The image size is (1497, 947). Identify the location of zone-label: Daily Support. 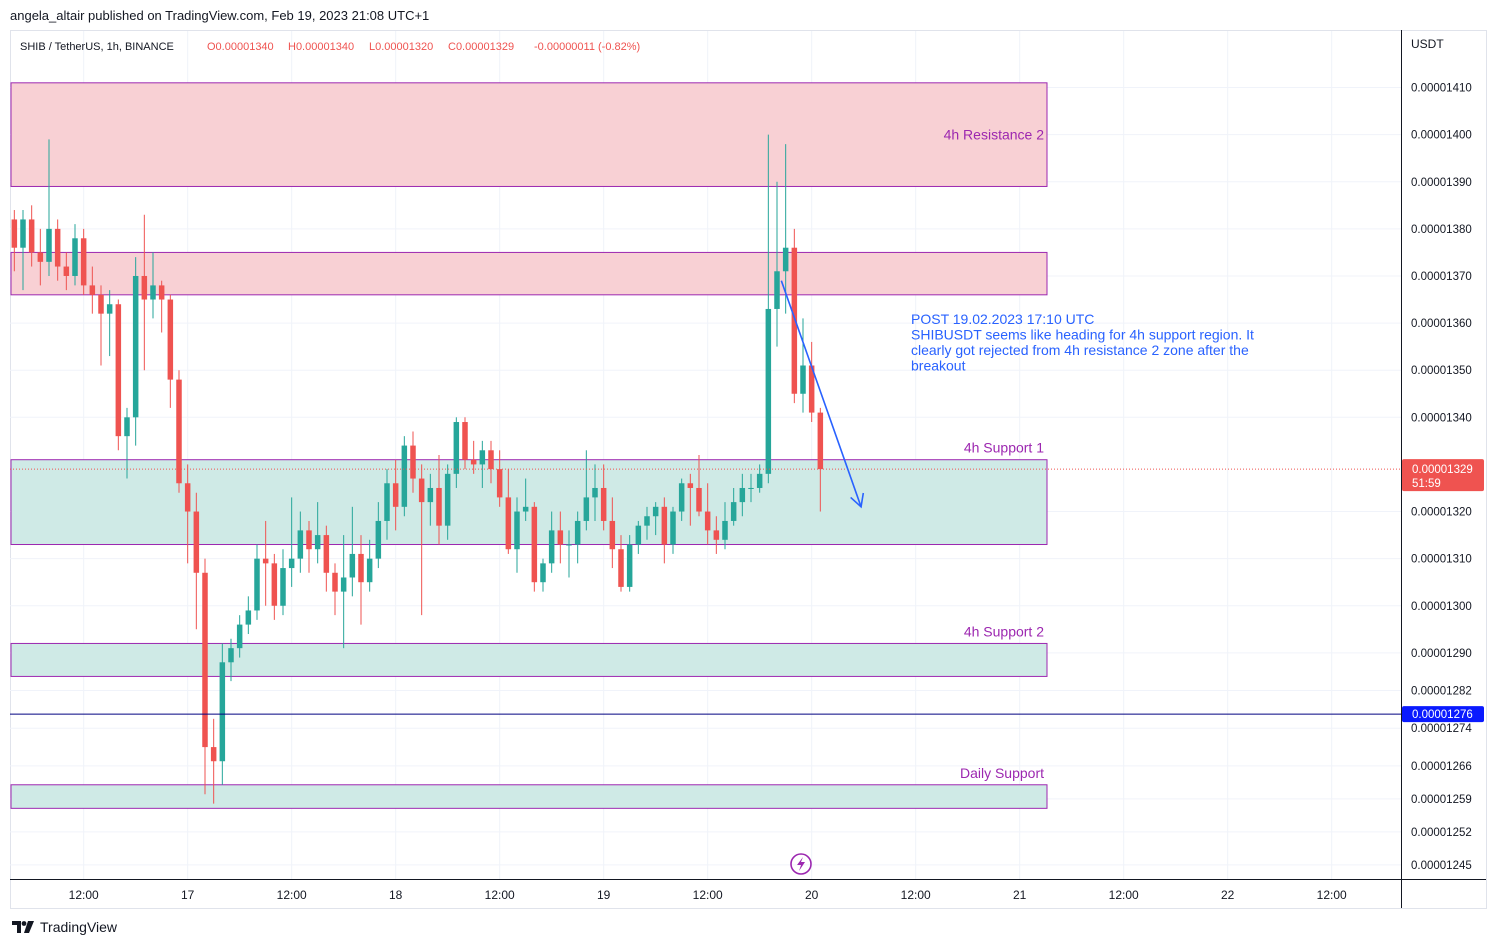
(1002, 773).